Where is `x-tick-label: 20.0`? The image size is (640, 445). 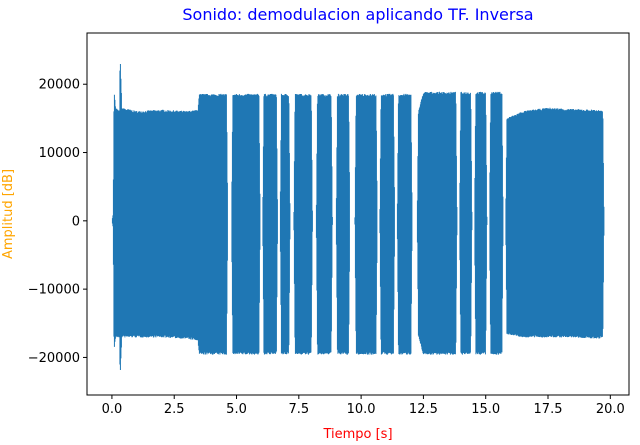 x-tick-label: 20.0 is located at coordinates (610, 409).